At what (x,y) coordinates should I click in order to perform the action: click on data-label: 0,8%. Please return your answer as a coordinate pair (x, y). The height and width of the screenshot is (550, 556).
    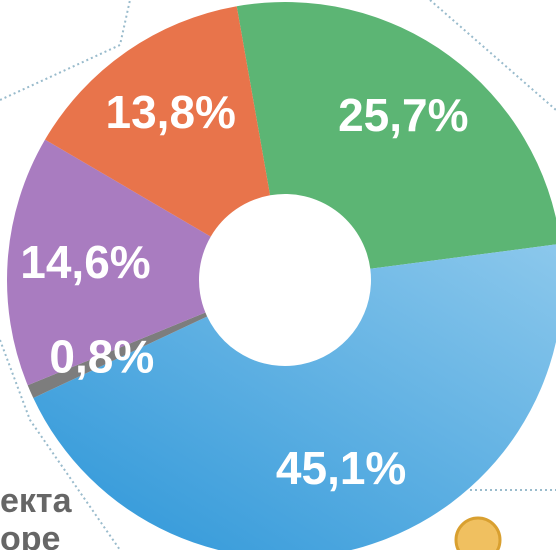
    Looking at the image, I should click on (101, 356).